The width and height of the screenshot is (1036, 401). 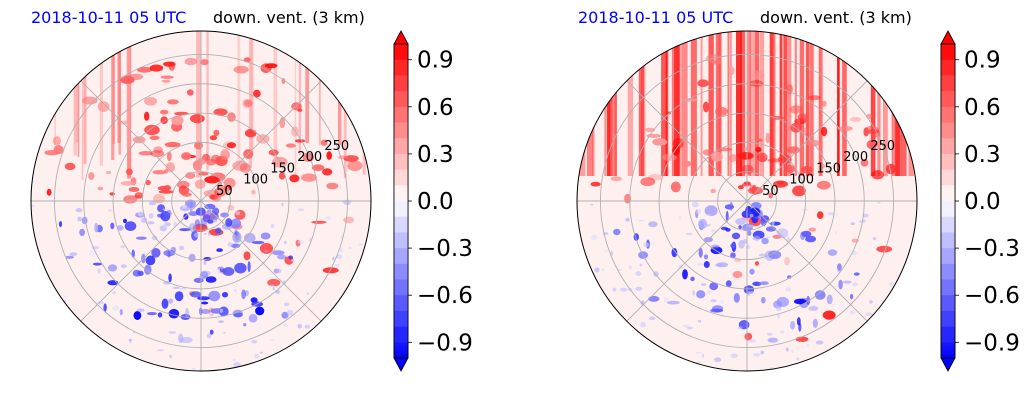 What do you see at coordinates (435, 108) in the screenshot?
I see `colorbar-tick-label: 0.6` at bounding box center [435, 108].